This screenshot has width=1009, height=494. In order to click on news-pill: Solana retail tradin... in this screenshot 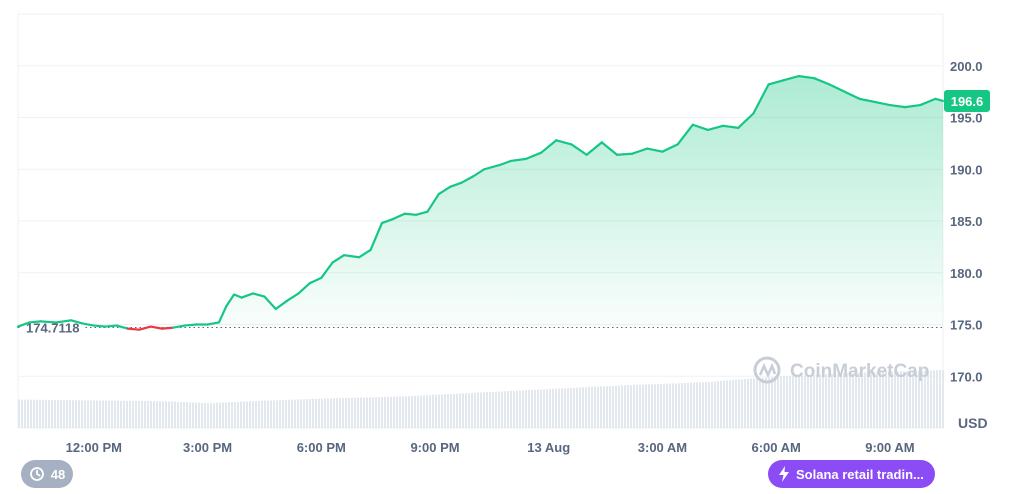, I will do `click(851, 474)`.